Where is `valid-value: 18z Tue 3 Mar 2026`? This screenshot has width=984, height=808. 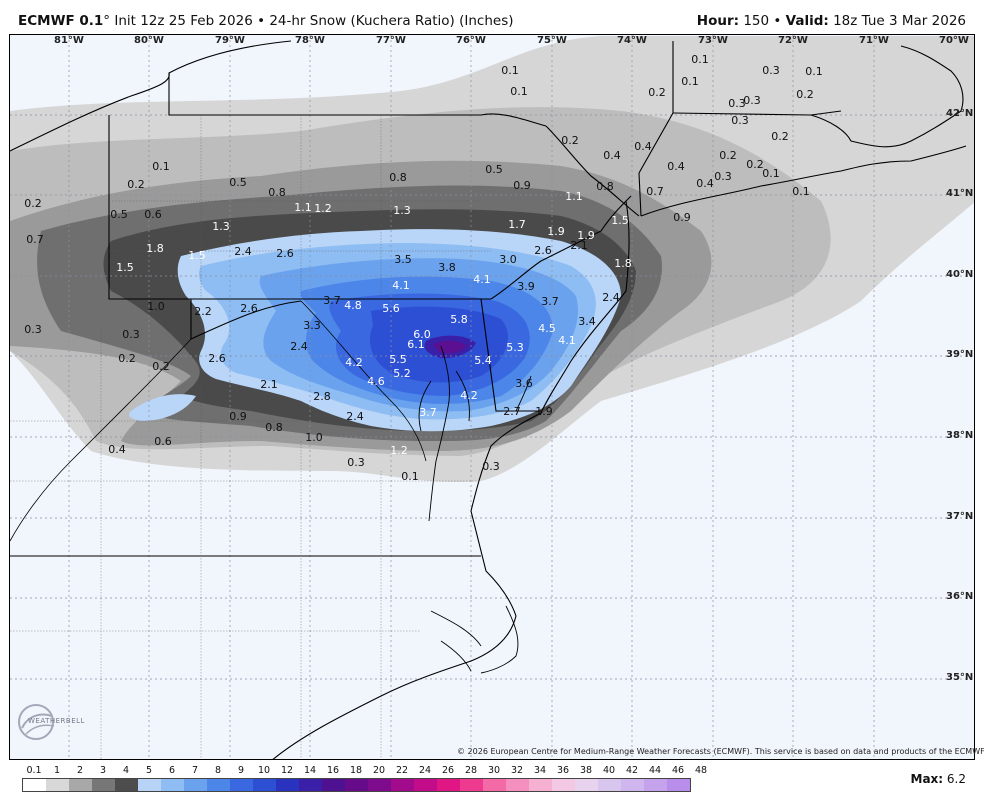
valid-value: 18z Tue 3 Mar 2026 is located at coordinates (899, 21).